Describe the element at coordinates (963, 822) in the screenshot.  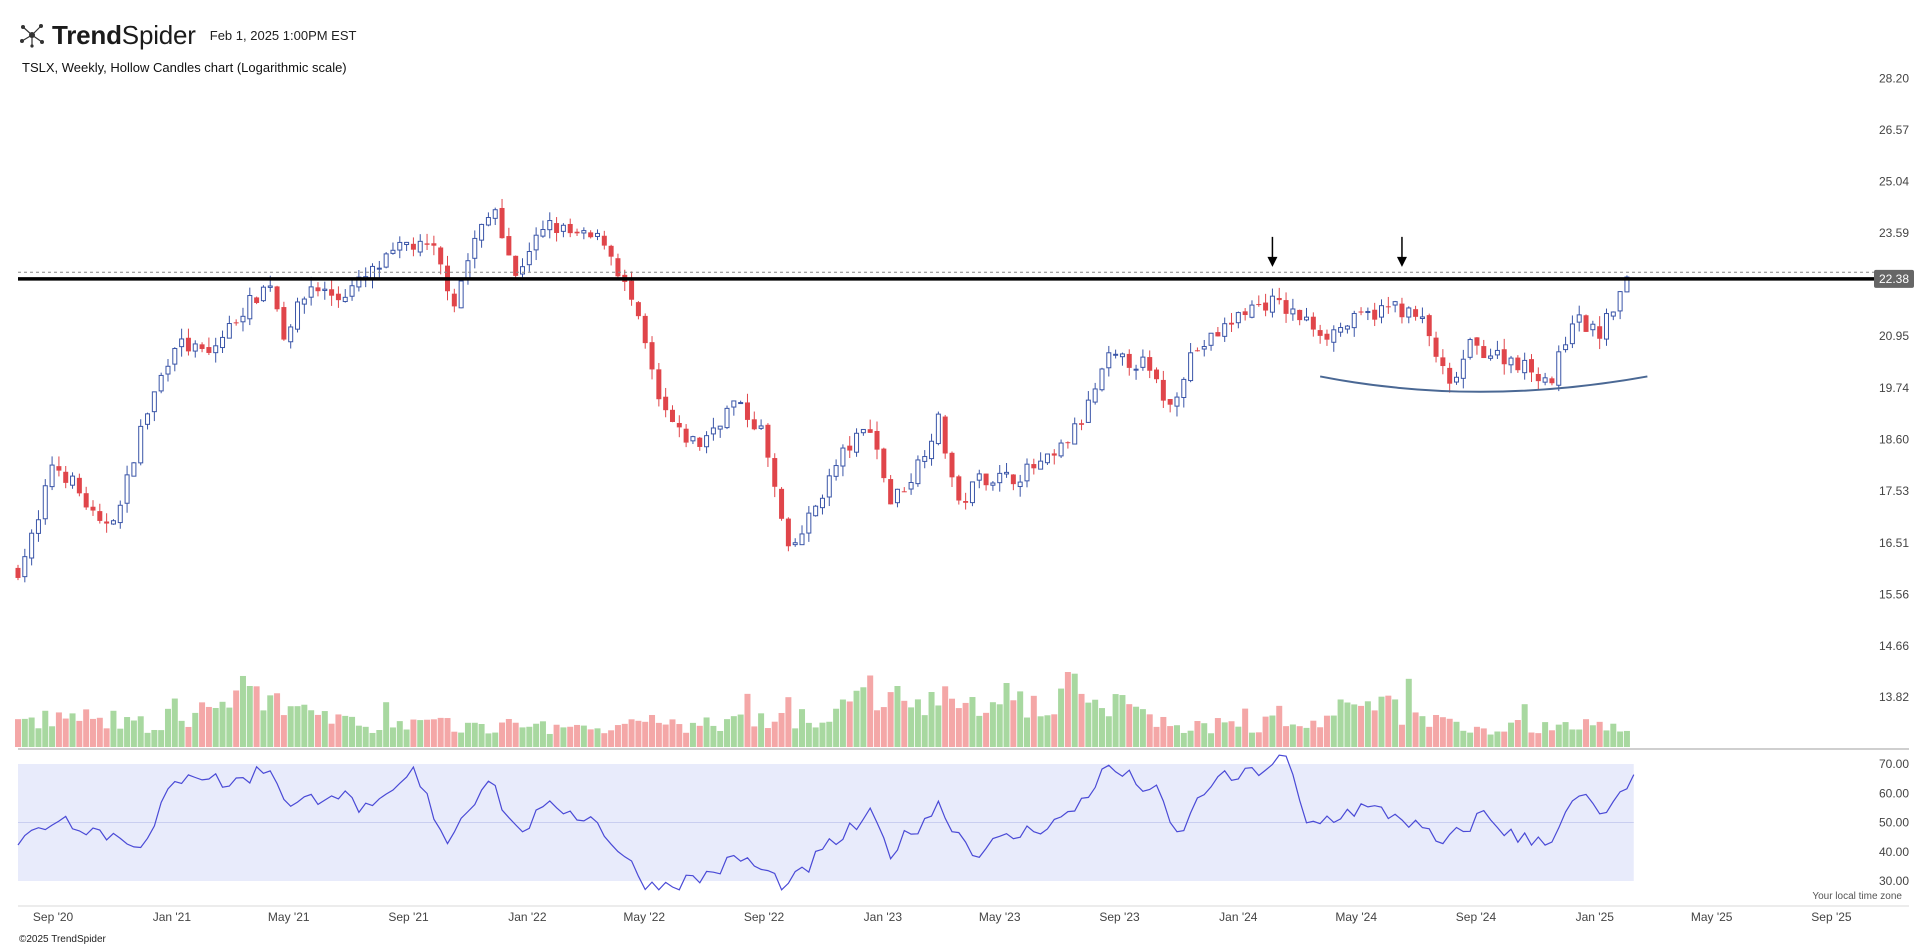
I see `rsi-panel: 70.00 60.00 50.00 40.00 30.00` at that location.